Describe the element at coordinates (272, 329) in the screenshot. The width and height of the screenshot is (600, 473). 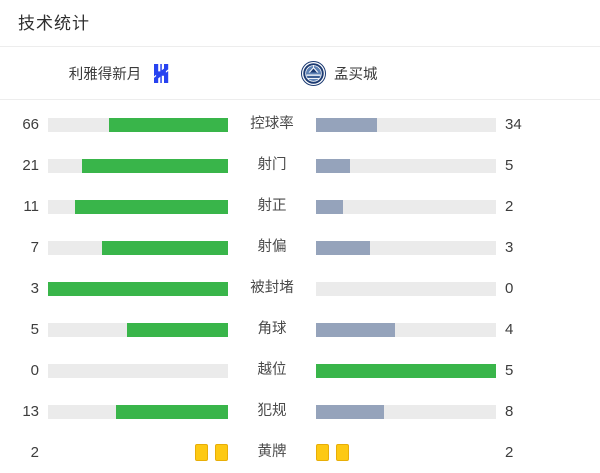
I see `stat-label: 角球` at that location.